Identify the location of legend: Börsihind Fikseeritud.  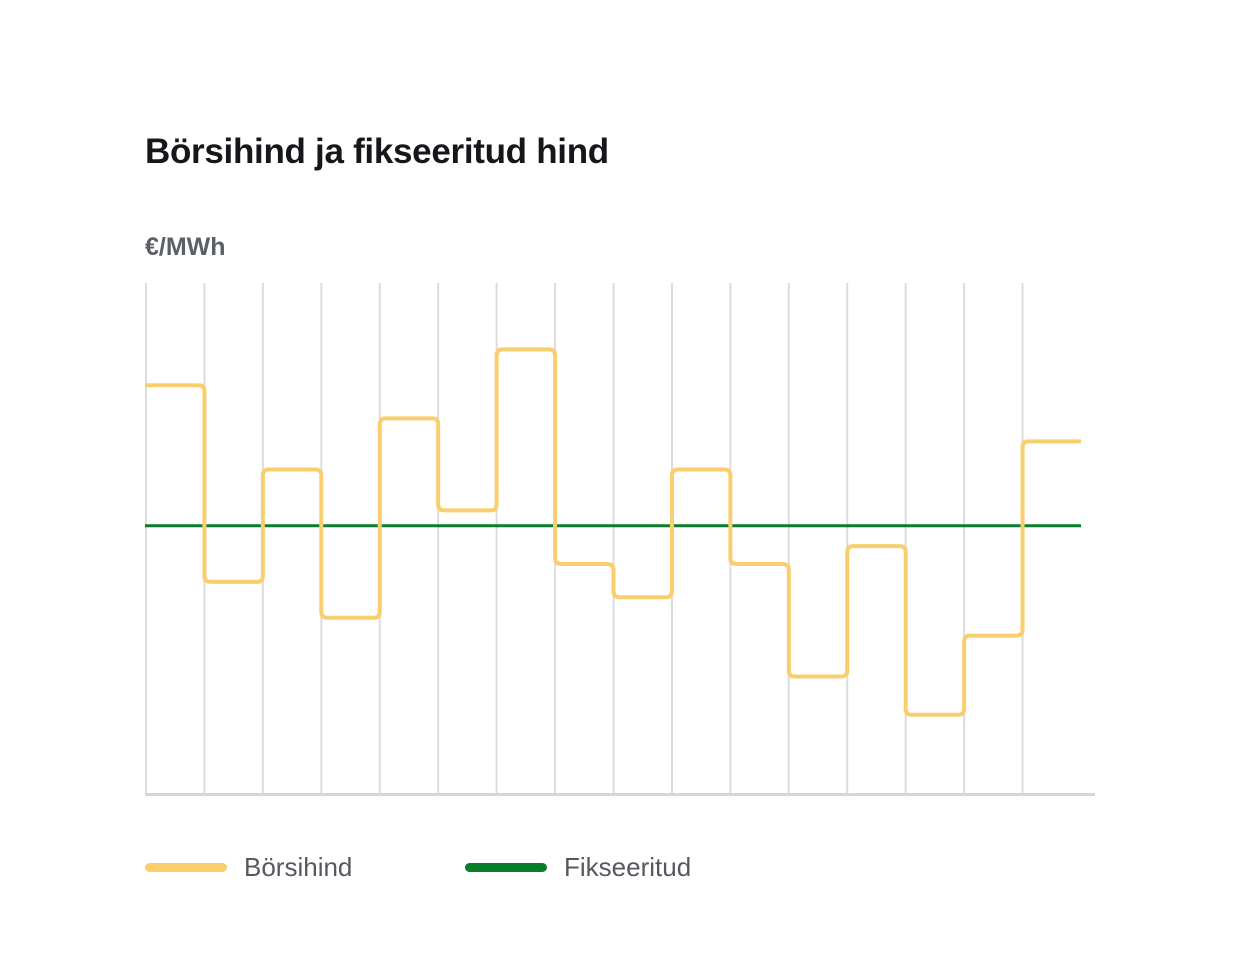
(495, 867).